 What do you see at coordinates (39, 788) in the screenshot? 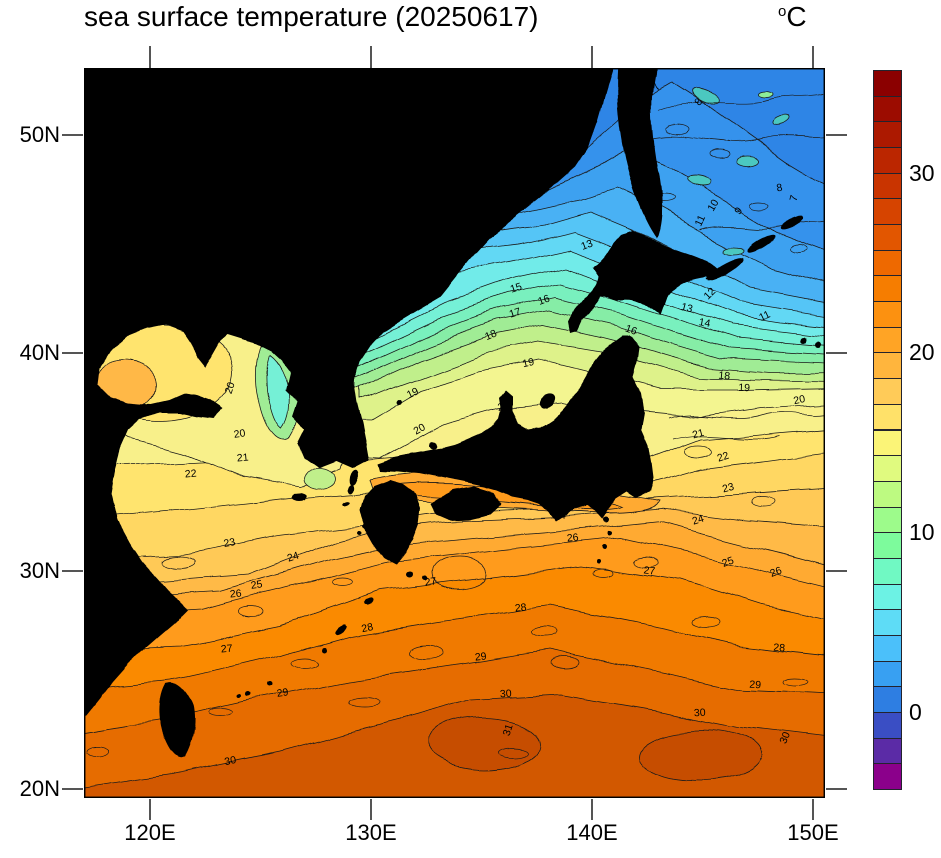
I see `lat-tick-label: 20N` at bounding box center [39, 788].